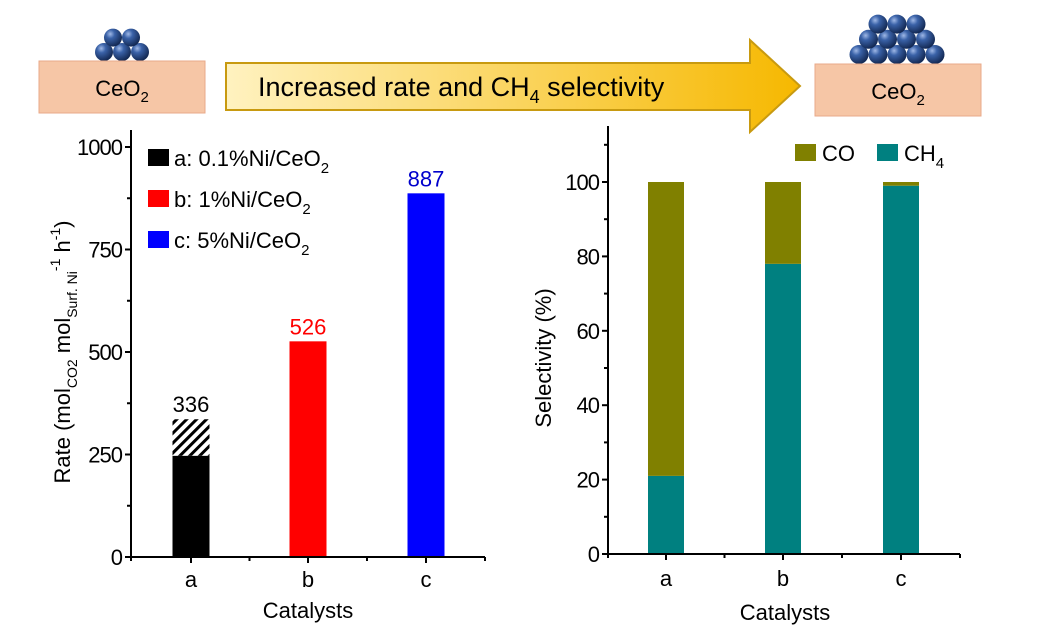 This screenshot has width=1039, height=636. I want to click on arrow-text: Increased rate and CH4 selectivity, so click(461, 89).